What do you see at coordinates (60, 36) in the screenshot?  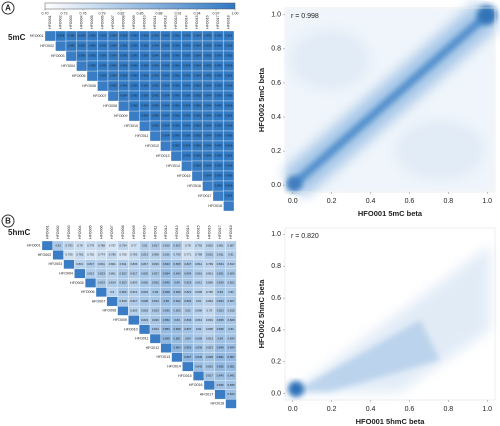 I see `cell-value: 0.998` at bounding box center [60, 36].